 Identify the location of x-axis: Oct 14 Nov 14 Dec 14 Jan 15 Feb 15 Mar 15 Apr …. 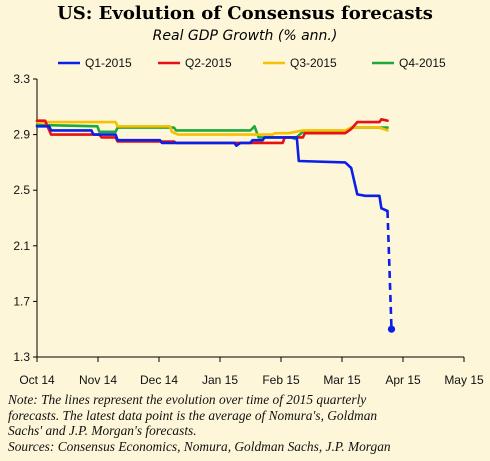
(251, 371).